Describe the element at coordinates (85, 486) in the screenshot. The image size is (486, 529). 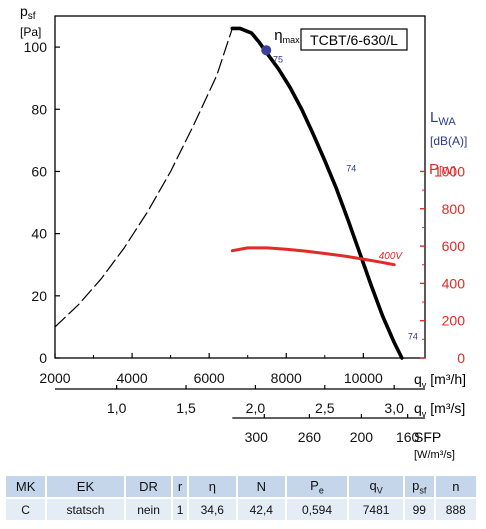
I see `header-ek: EK` at that location.